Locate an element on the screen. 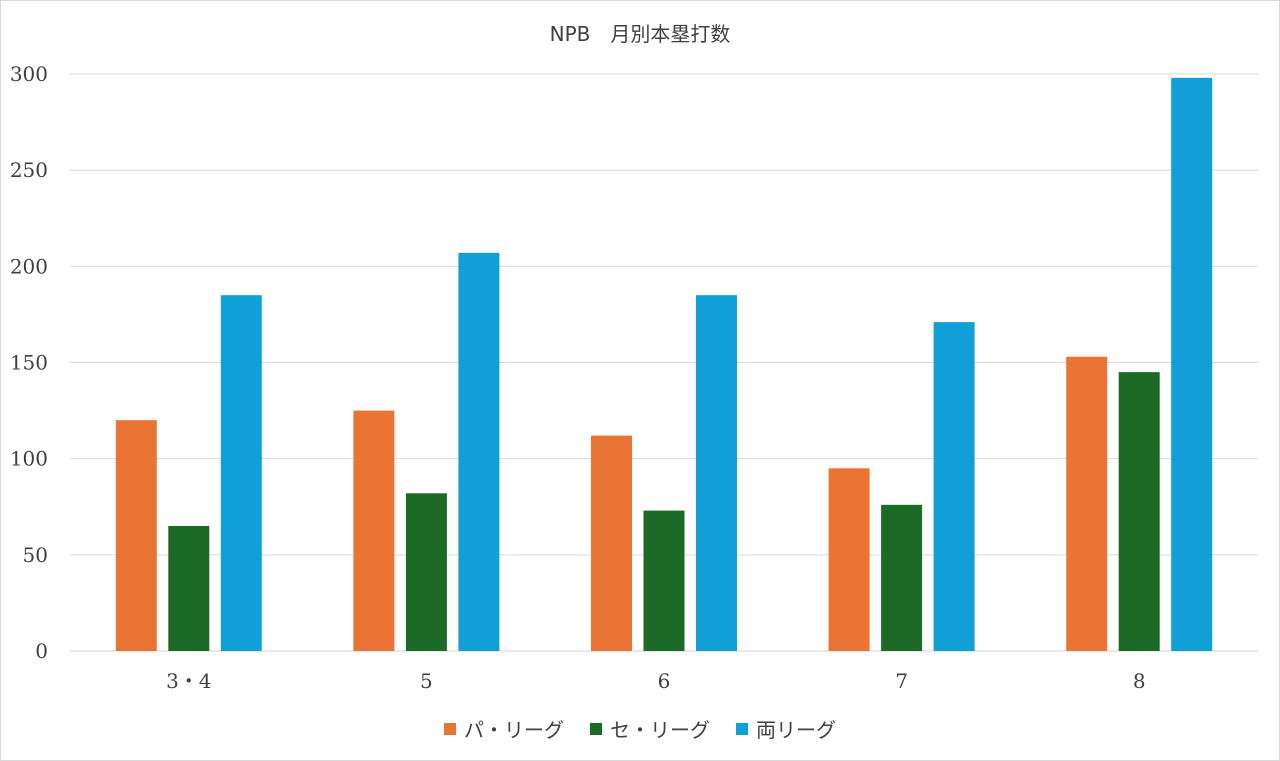 Image resolution: width=1280 pixels, height=761 pixels. x-tick-label-3: 7 is located at coordinates (901, 681).